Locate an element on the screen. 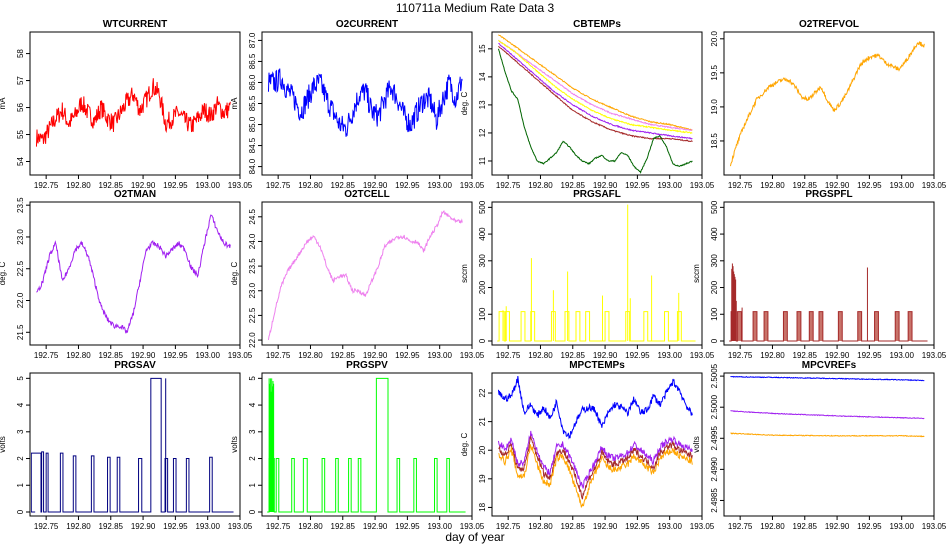  y-tick-label: 86.5 is located at coordinates (252, 61).